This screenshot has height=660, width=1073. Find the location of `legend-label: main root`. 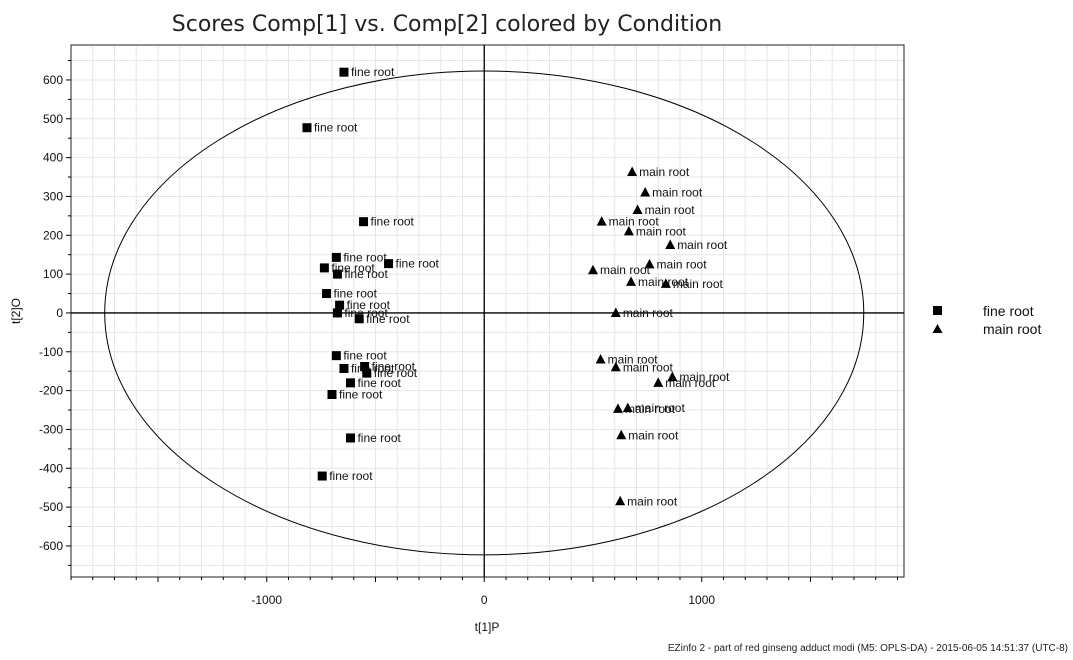

legend-label: main root is located at coordinates (1012, 329).